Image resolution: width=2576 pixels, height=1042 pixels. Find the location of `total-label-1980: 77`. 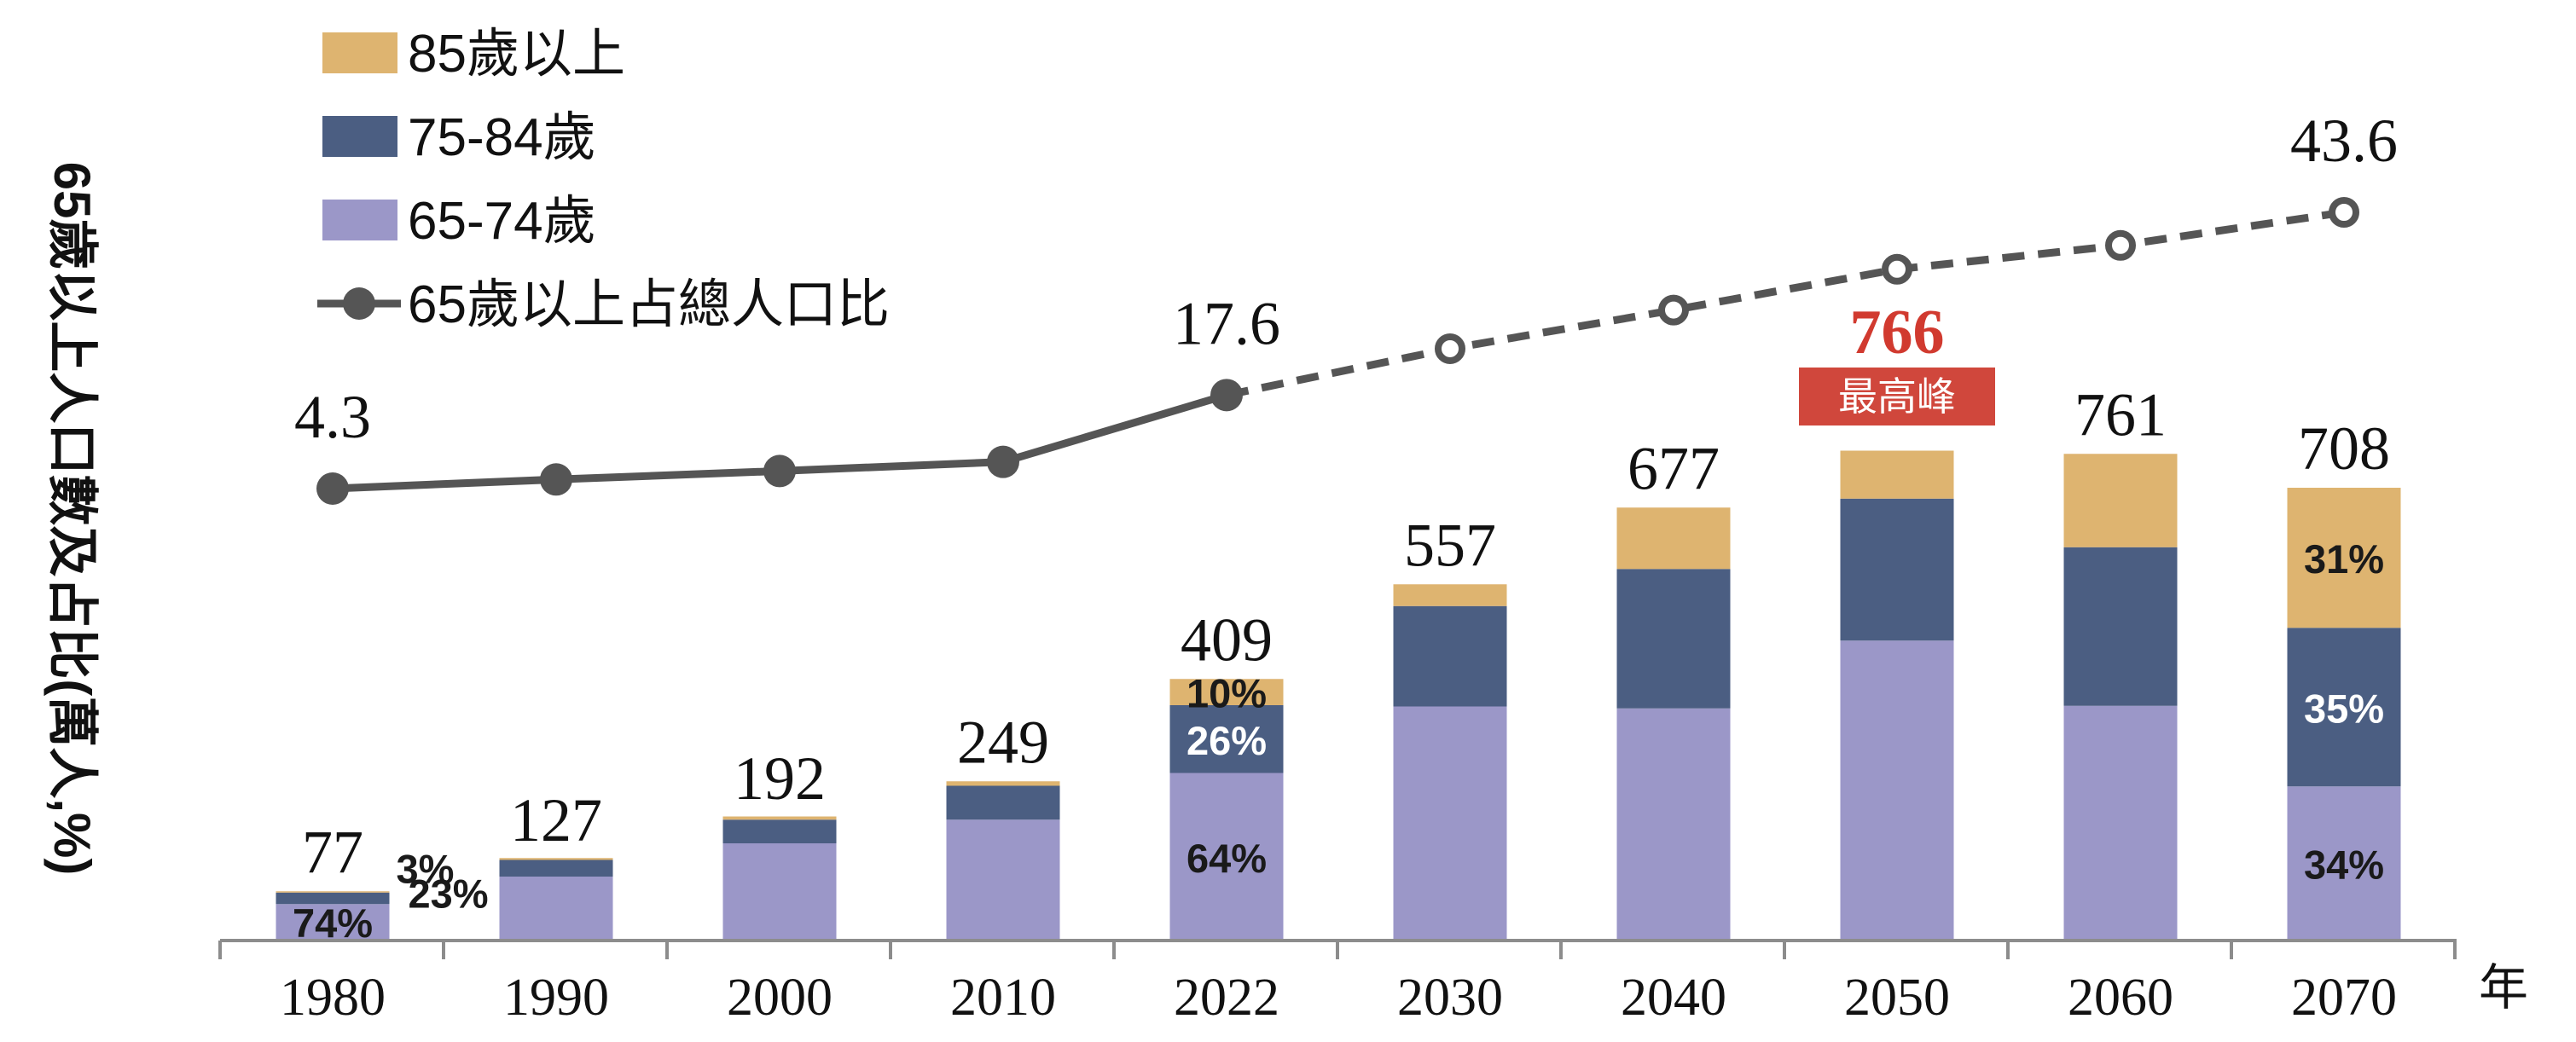

total-label-1980: 77 is located at coordinates (332, 852).